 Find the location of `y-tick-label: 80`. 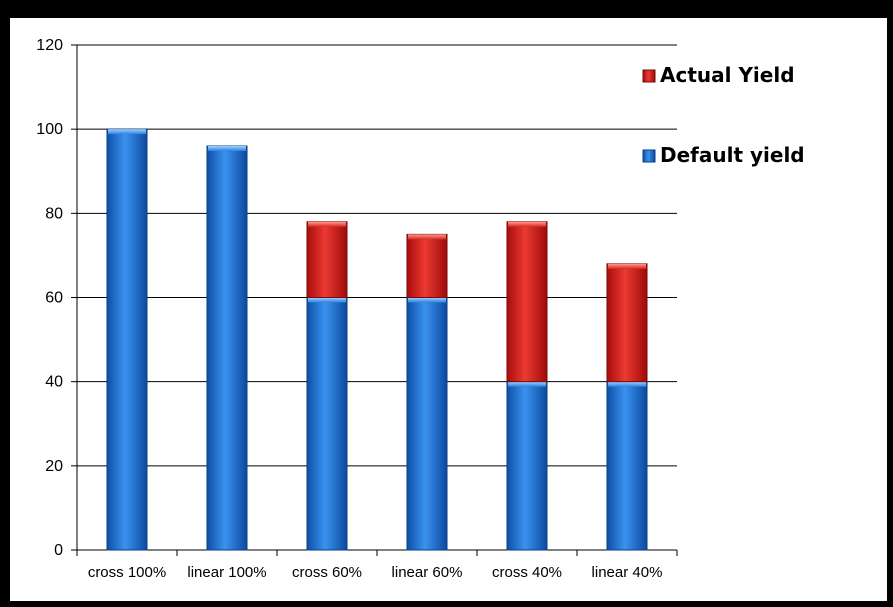

y-tick-label: 80 is located at coordinates (54, 213).